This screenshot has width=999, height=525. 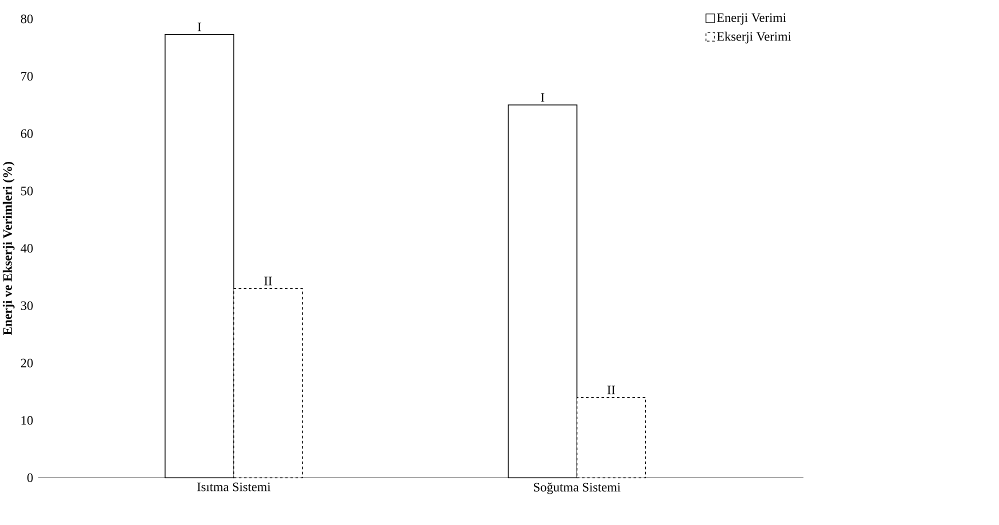 What do you see at coordinates (30, 477) in the screenshot?
I see `y-tick-label: 0` at bounding box center [30, 477].